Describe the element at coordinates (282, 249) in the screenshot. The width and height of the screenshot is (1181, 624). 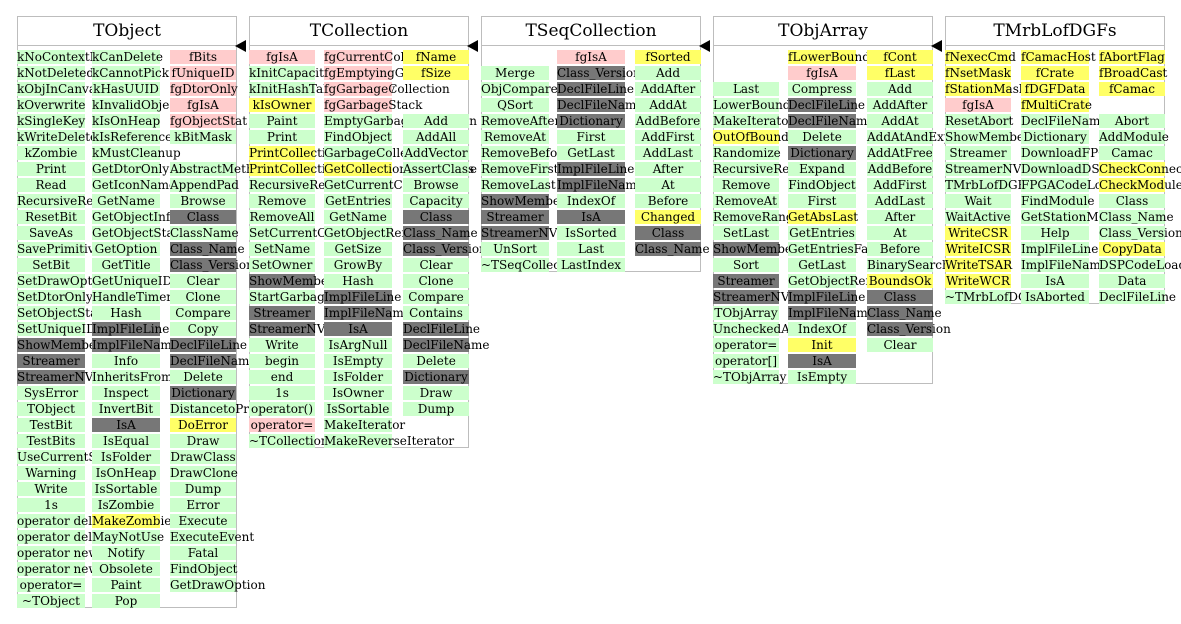
I see `member-cell: SetName` at that location.